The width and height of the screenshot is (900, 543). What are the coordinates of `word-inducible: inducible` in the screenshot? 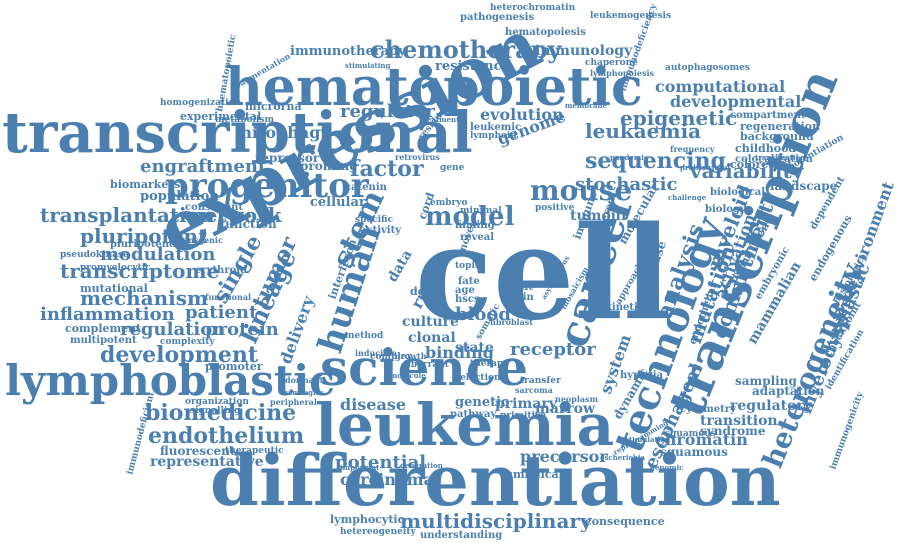 It's located at (376, 353).